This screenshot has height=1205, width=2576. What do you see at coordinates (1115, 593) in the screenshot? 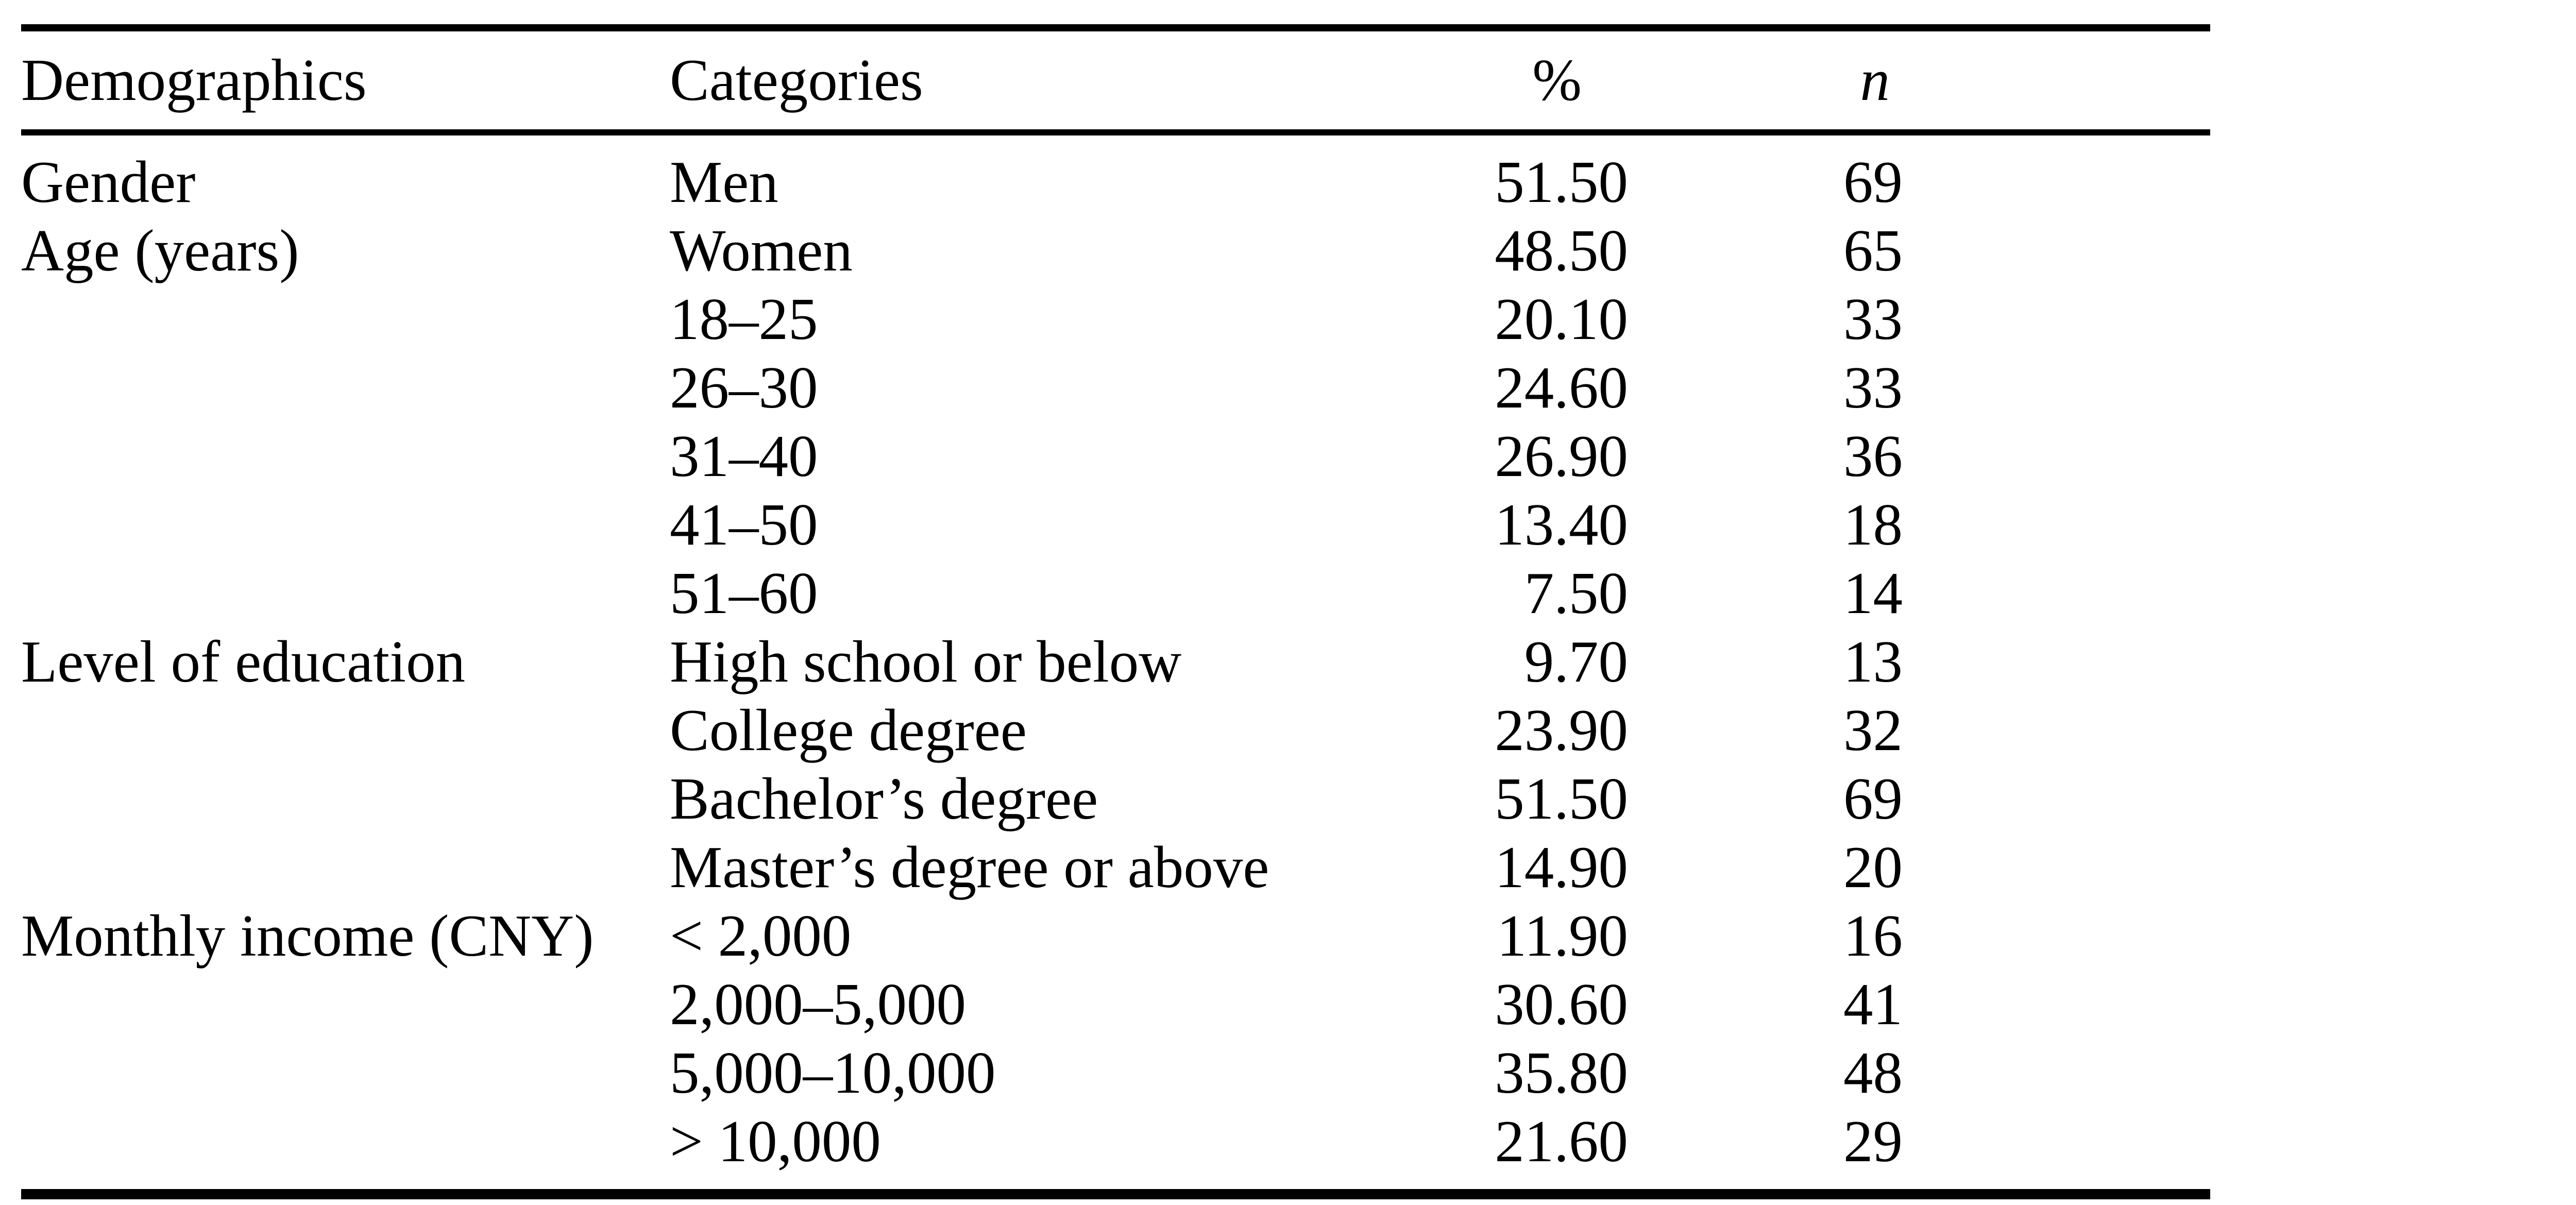
I see `table-row: 51–60 7.50 14` at bounding box center [1115, 593].